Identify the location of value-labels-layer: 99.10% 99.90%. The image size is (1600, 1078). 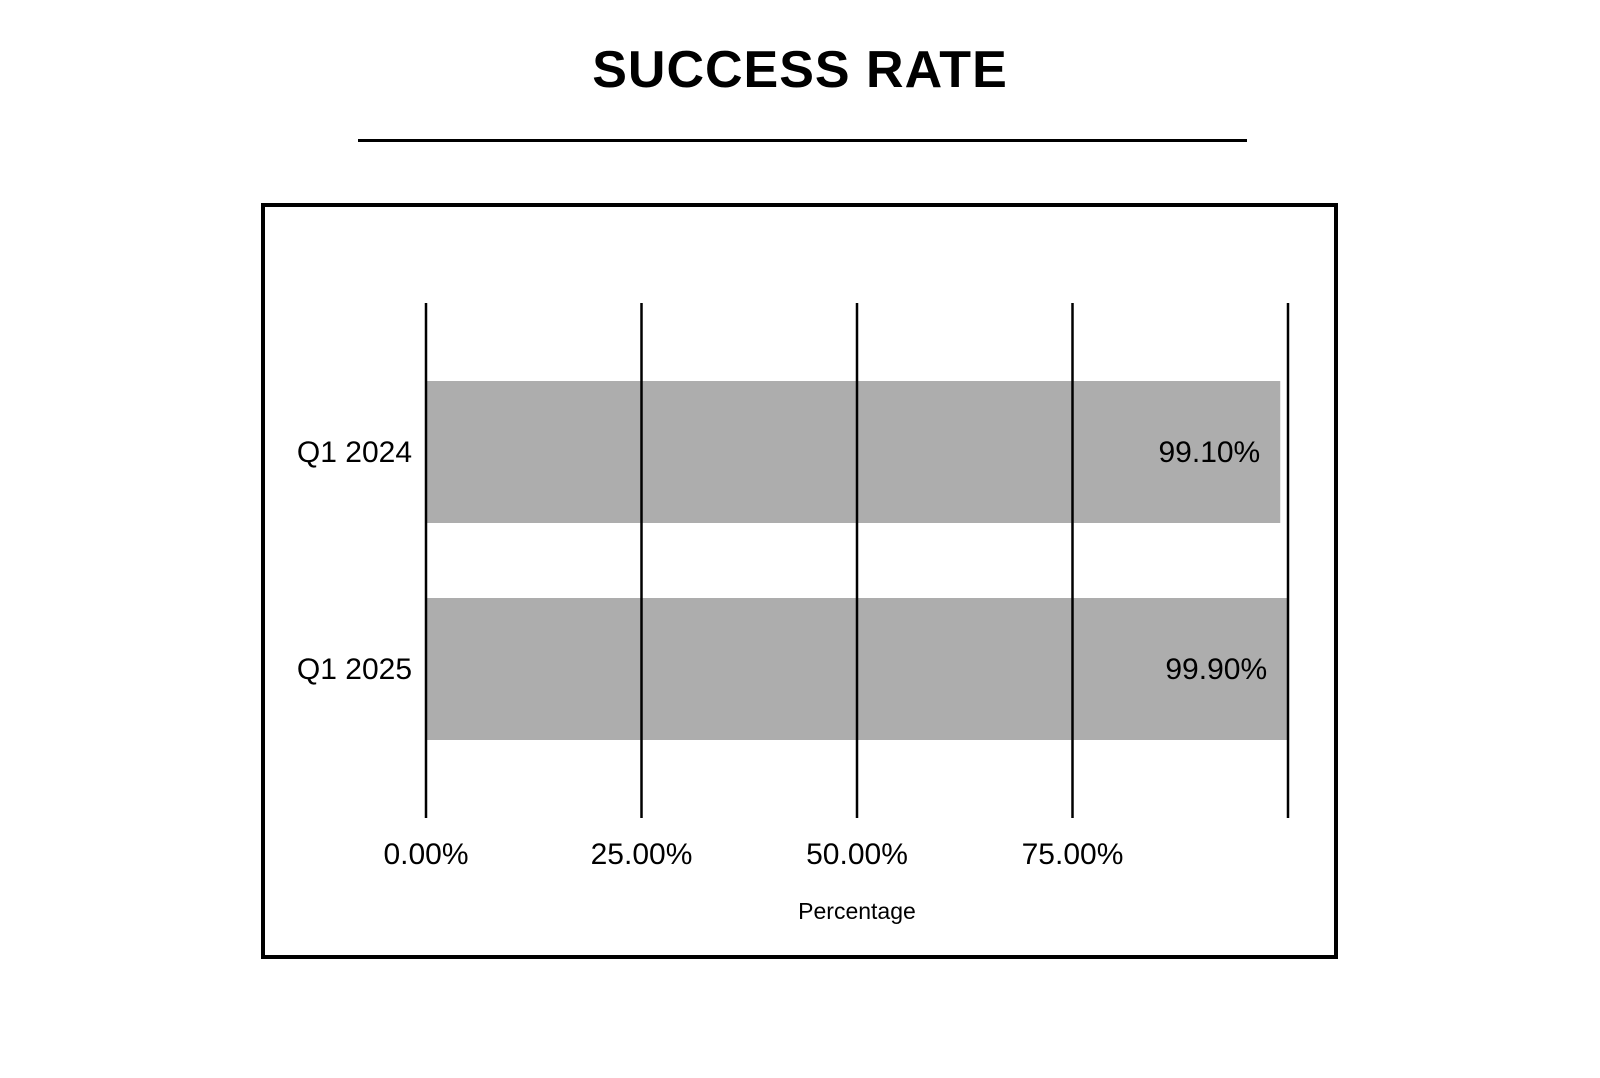
(1212, 561).